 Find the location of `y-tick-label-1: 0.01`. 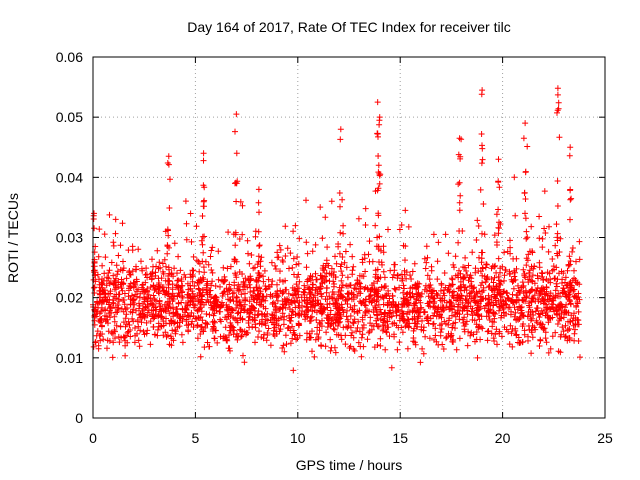

y-tick-label-1: 0.01 is located at coordinates (69, 358).